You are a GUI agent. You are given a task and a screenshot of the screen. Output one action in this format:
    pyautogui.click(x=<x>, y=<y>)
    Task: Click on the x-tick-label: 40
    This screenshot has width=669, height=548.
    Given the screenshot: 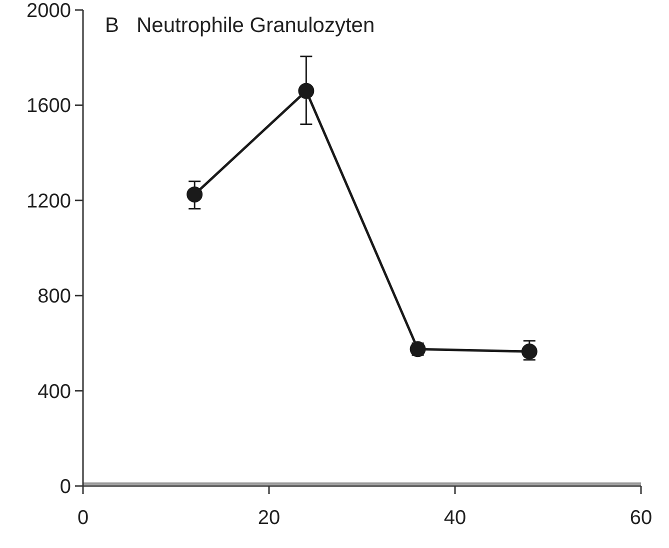 What is the action you would take?
    pyautogui.click(x=455, y=518)
    